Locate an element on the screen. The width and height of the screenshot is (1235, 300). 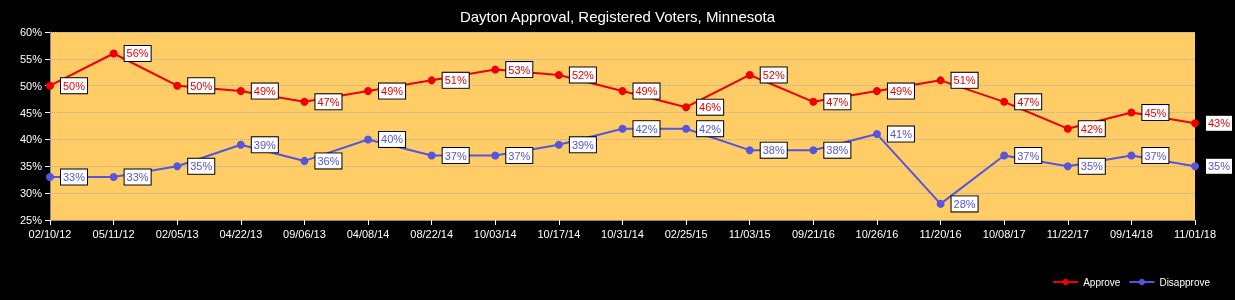
y-tick-label: 35% is located at coordinates (31, 166).